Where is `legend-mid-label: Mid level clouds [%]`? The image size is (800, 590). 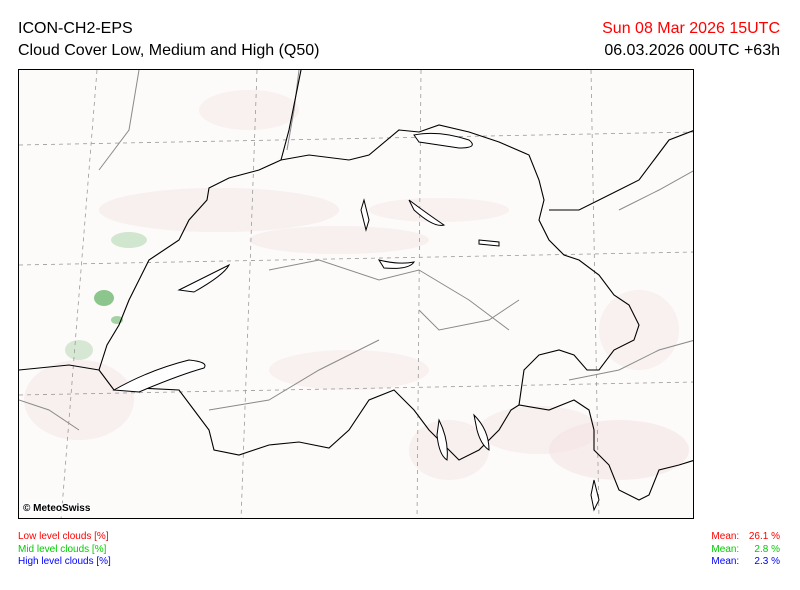
legend-mid-label: Mid level clouds [%] is located at coordinates (62, 549).